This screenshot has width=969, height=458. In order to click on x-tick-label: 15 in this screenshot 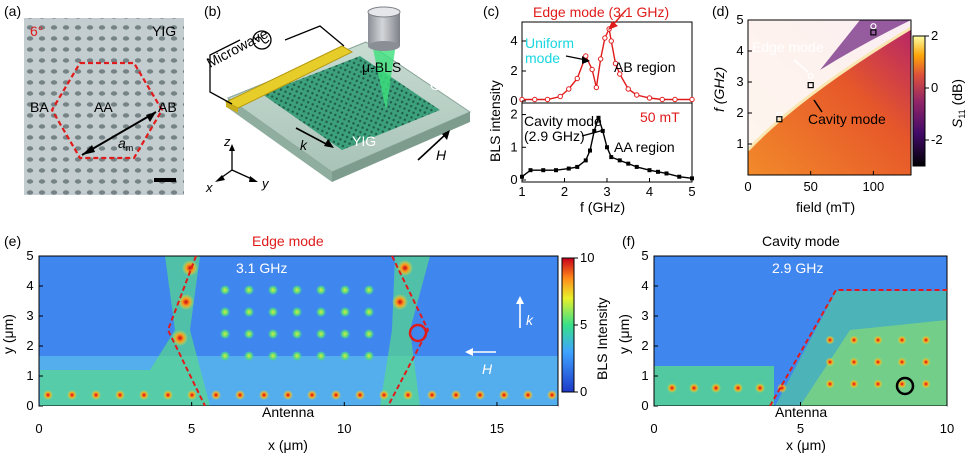, I will do `click(497, 428)`.